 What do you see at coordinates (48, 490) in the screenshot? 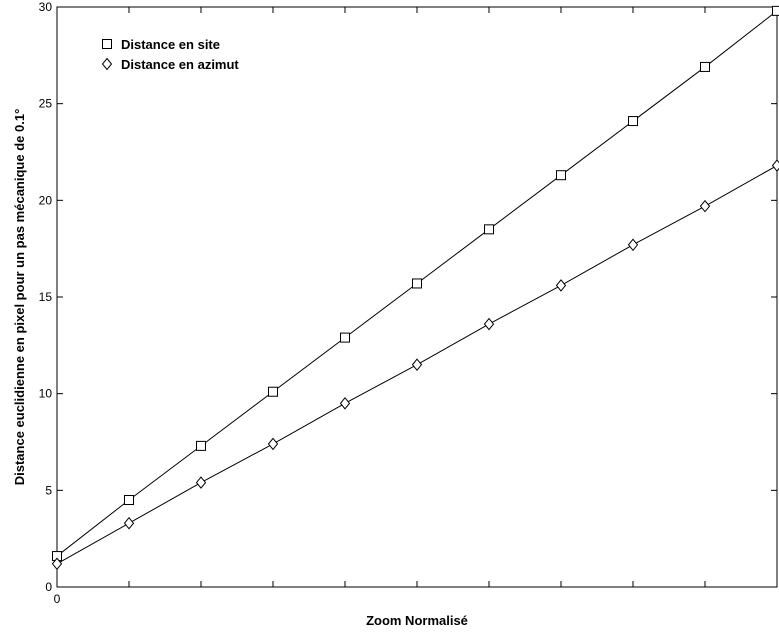
I see `y-tick-label: 5` at bounding box center [48, 490].